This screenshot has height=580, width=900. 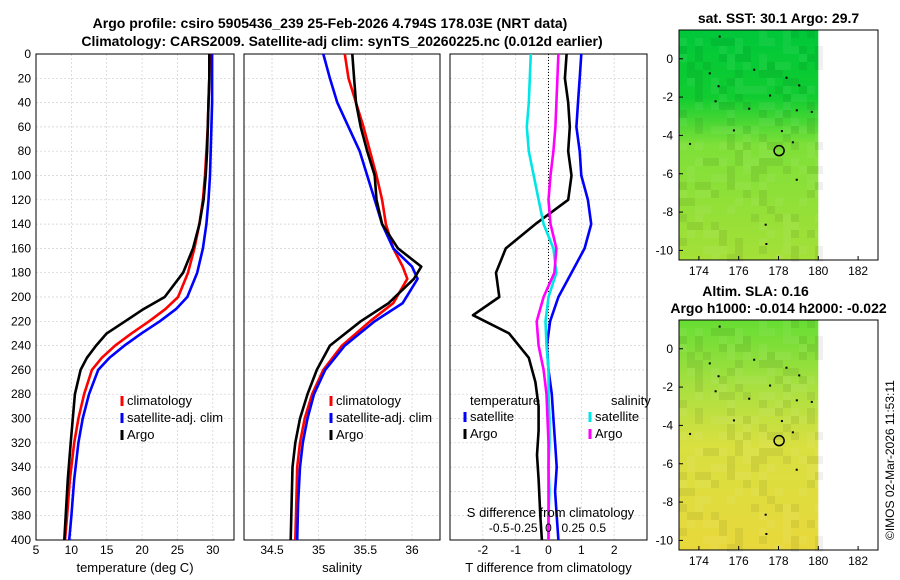 I want to click on argo-position-marker, so click(x=779, y=440).